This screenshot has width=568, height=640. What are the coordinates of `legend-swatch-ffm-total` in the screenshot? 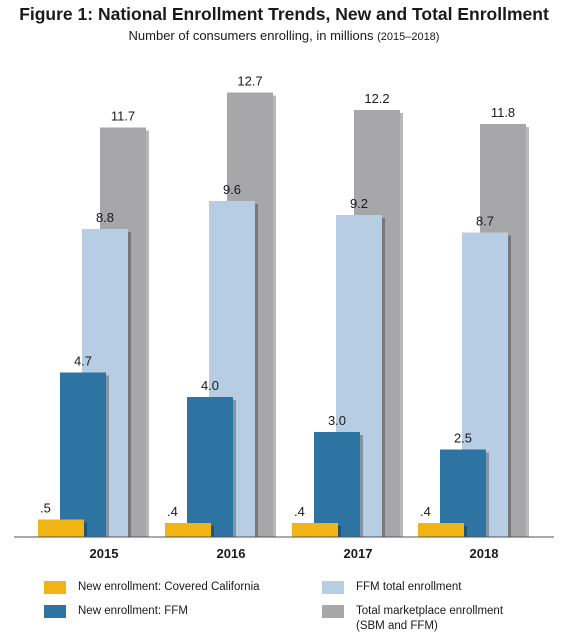 It's located at (333, 587).